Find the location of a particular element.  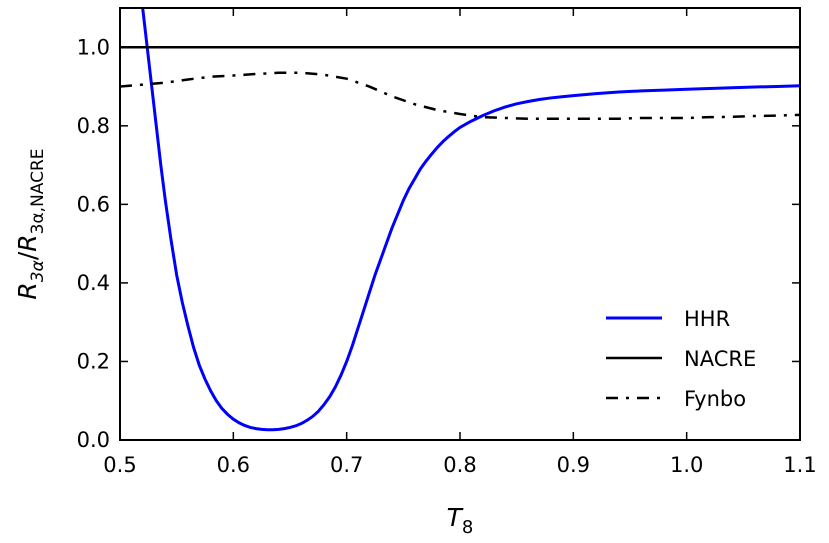

x-label-main: T is located at coordinates (455, 517).